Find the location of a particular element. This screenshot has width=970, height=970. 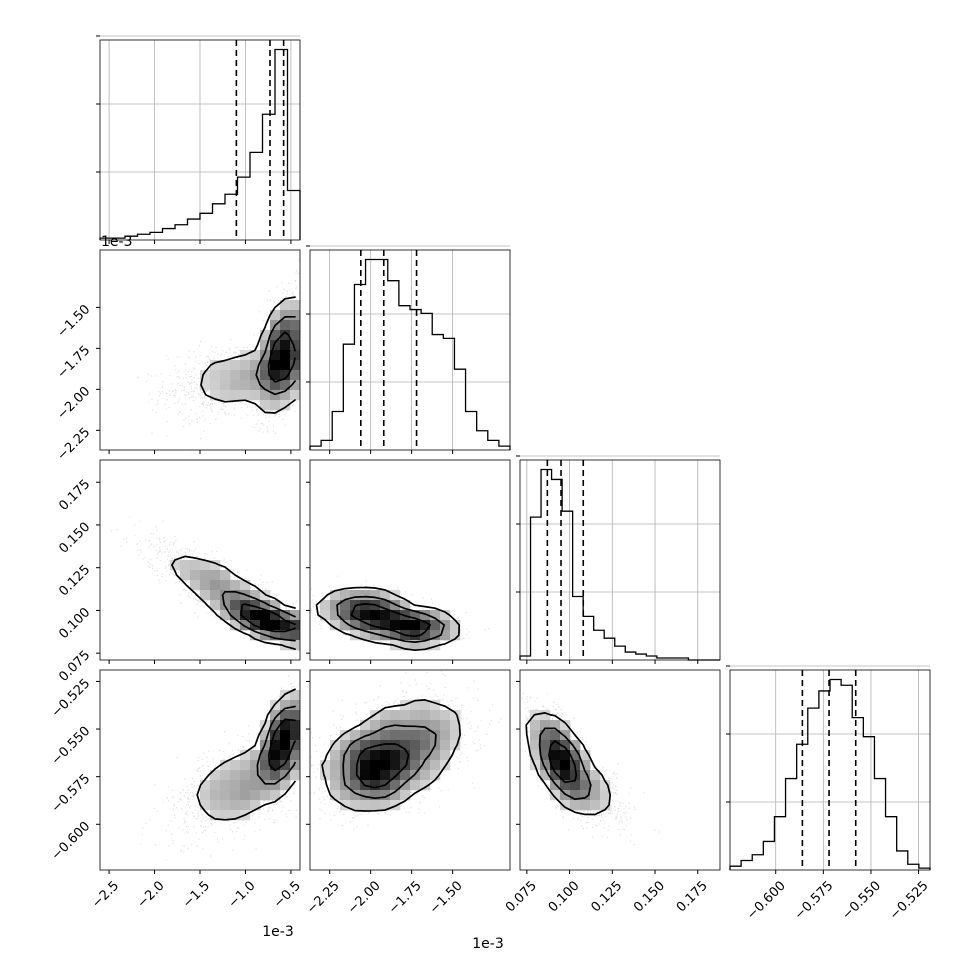

y-tick-label: −1.75 is located at coordinates (74, 362).